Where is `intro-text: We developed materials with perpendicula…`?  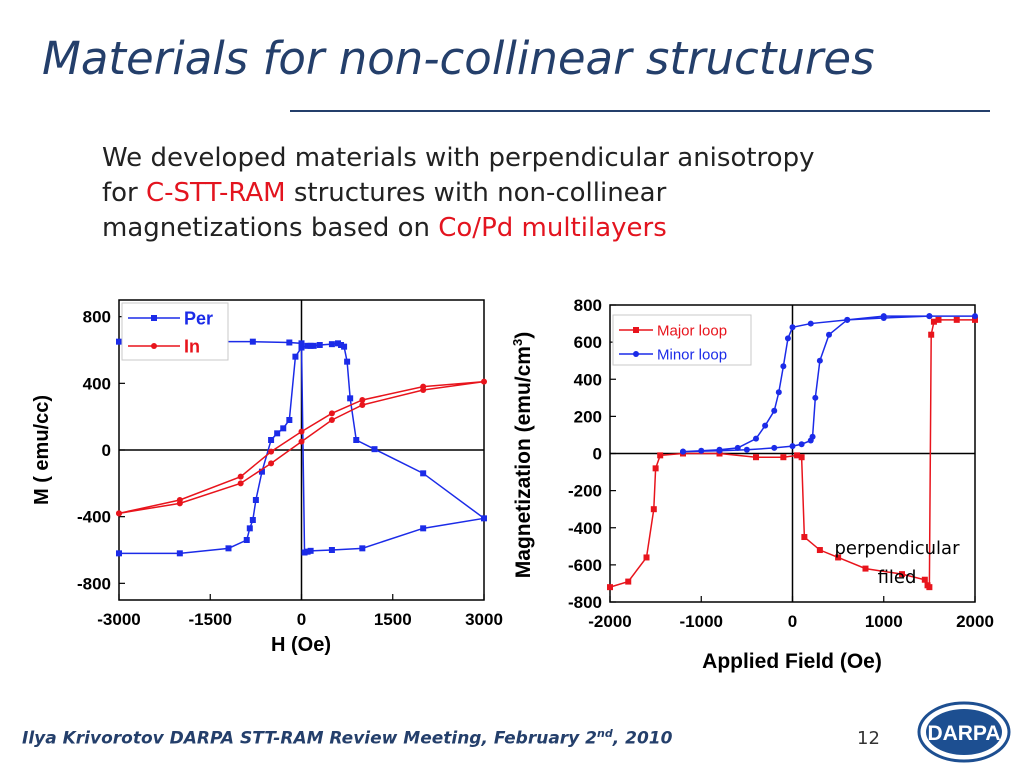 intro-text: We developed materials with perpendicula… is located at coordinates (542, 193).